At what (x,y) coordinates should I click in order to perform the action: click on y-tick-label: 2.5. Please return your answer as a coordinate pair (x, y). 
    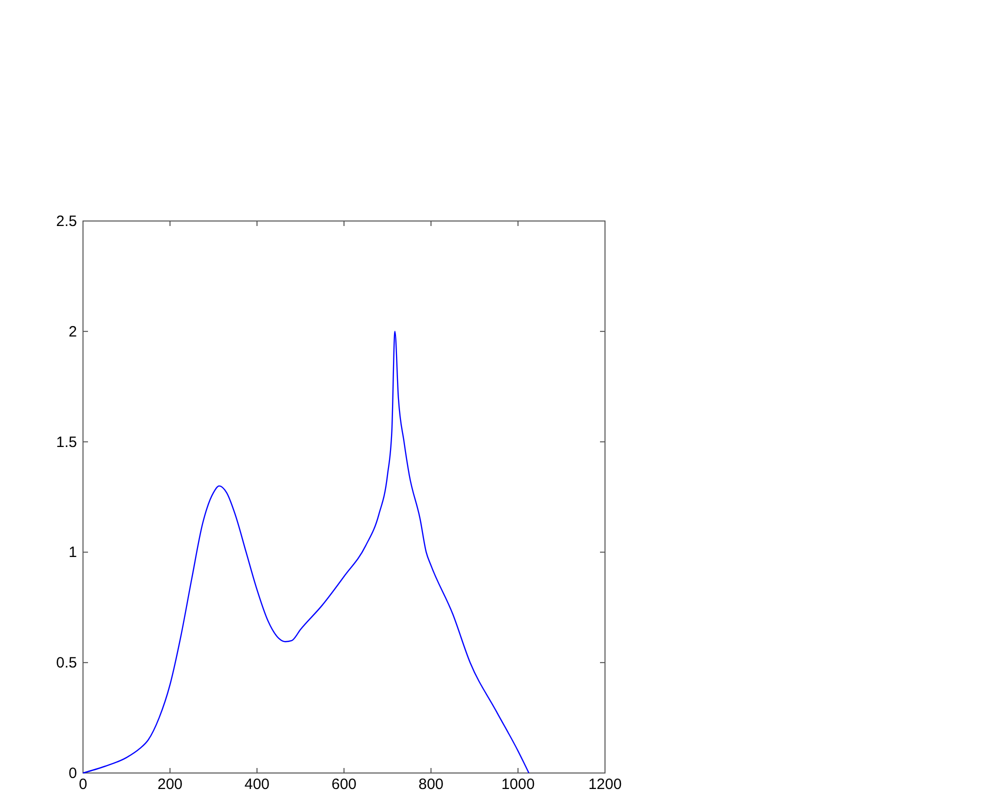
    Looking at the image, I should click on (66, 221).